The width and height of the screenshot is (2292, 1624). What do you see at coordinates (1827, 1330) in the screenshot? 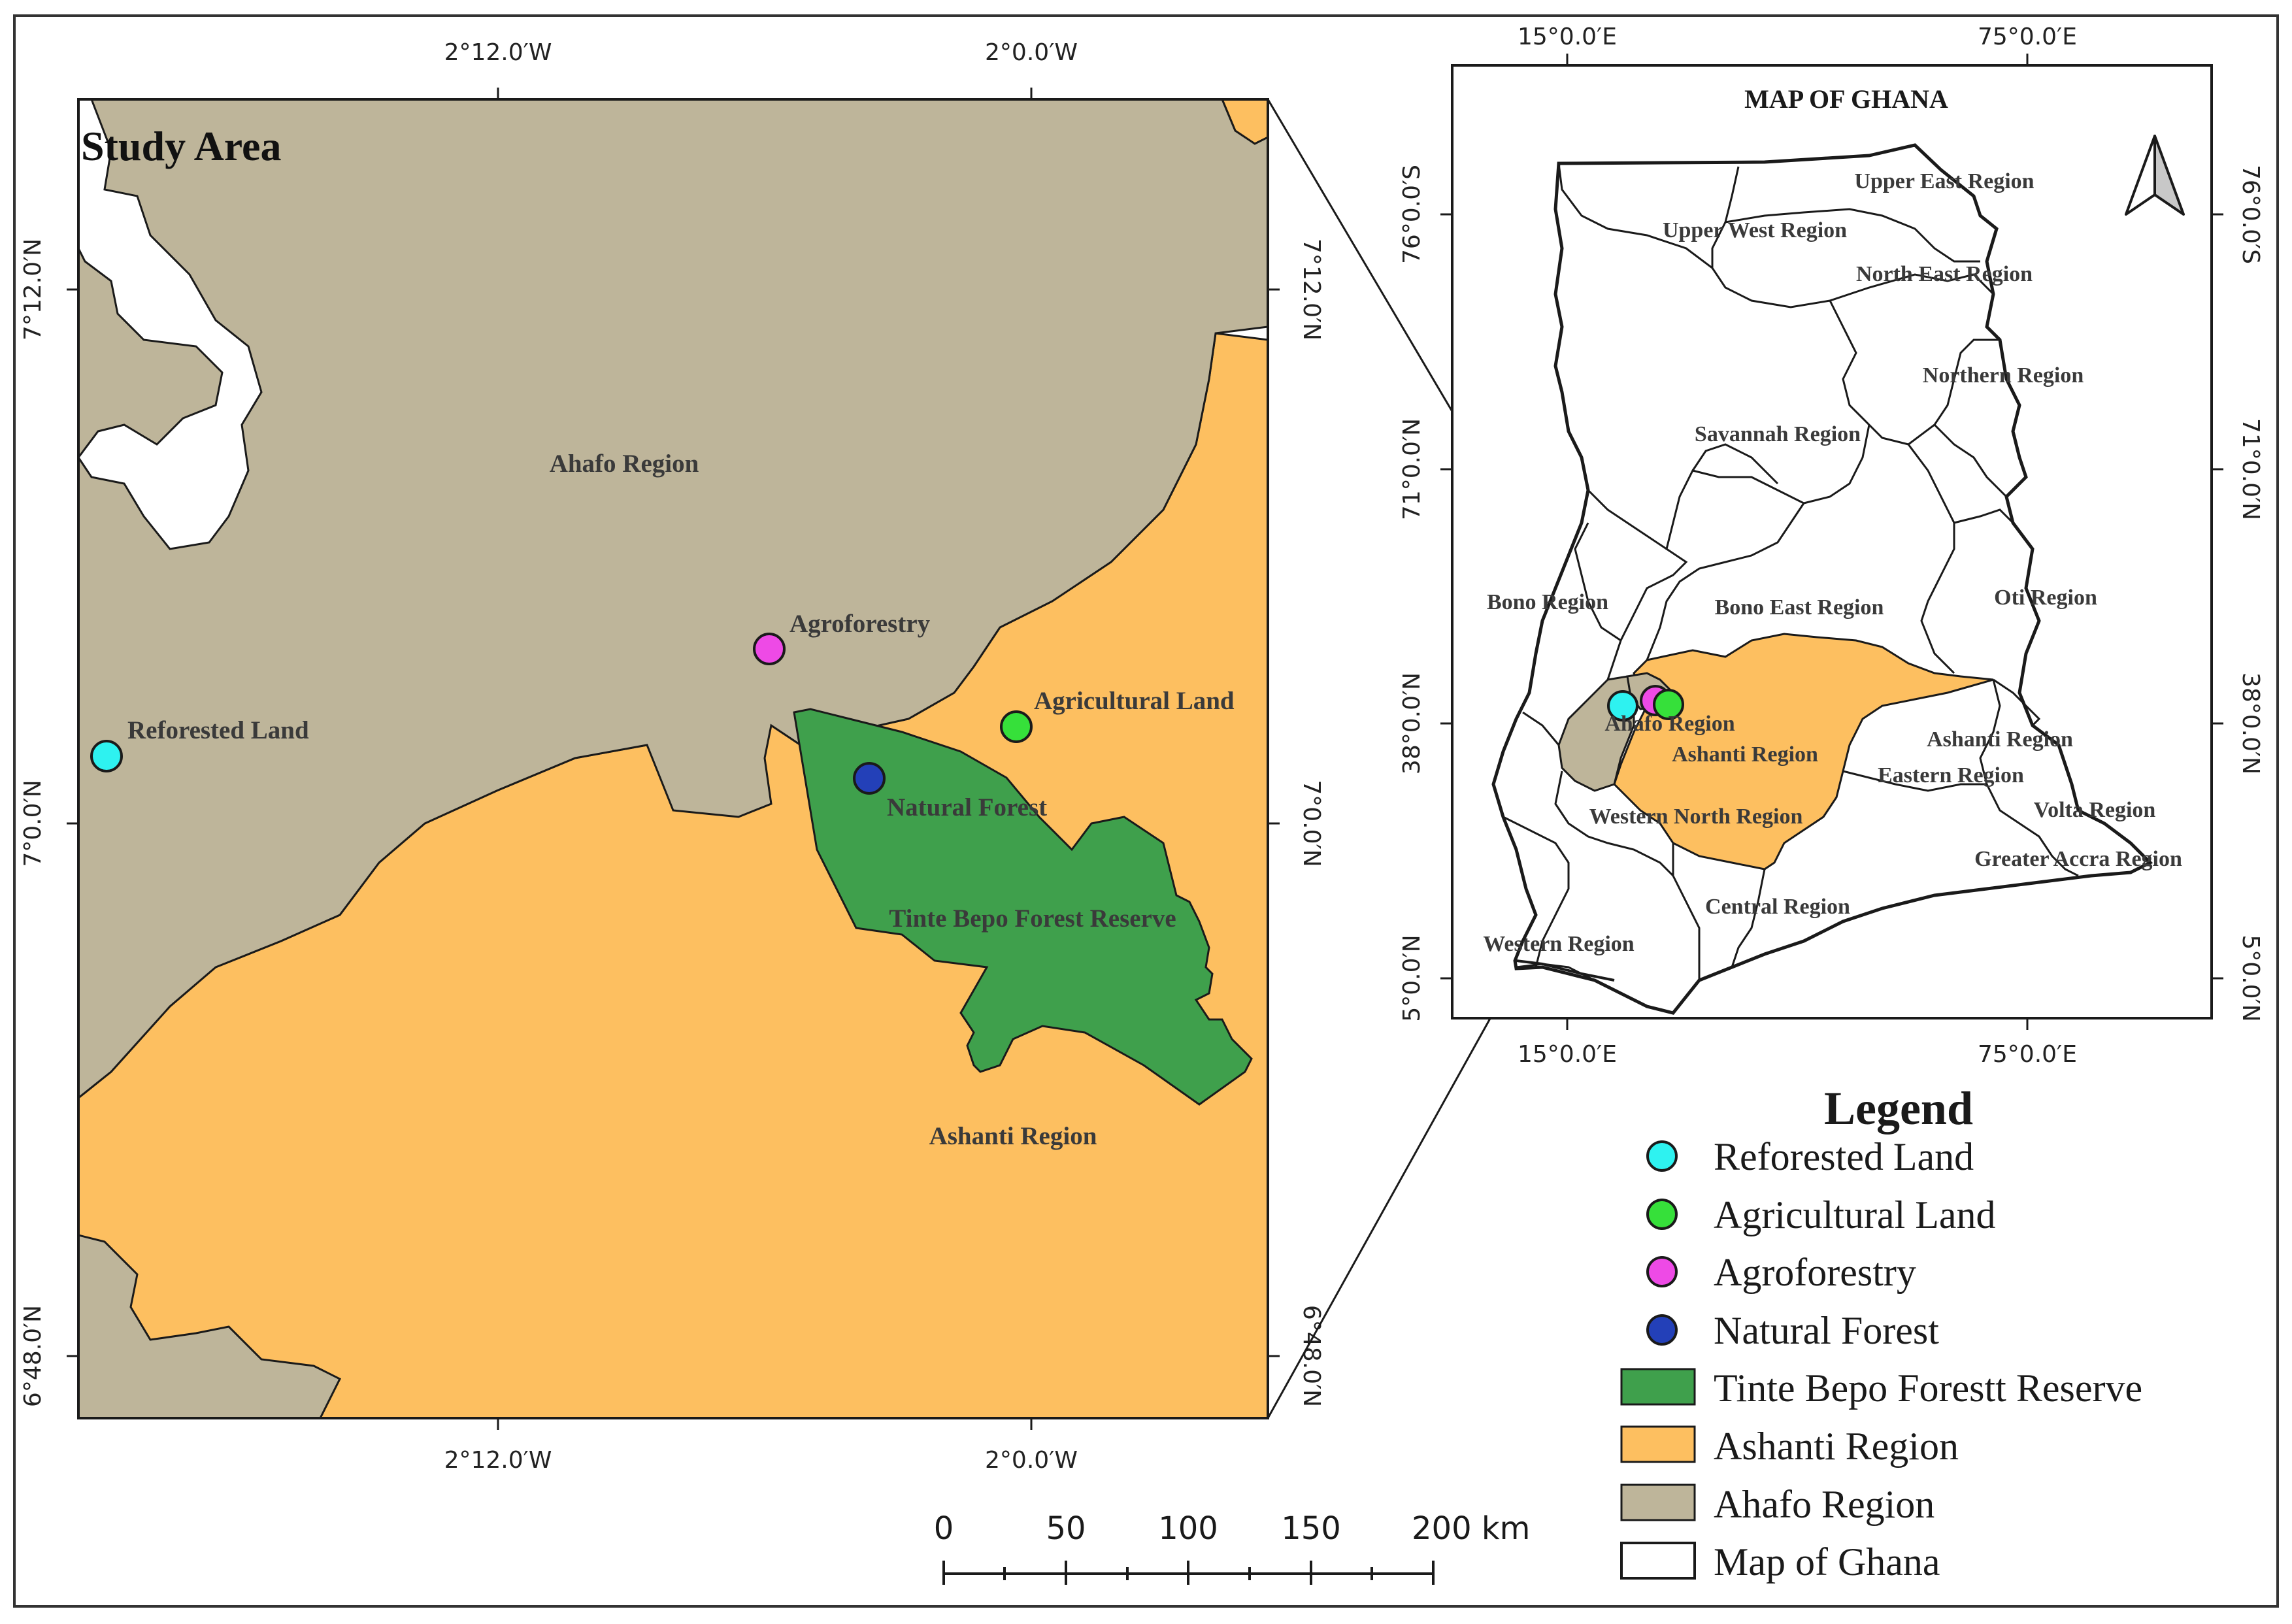
I see `legend-label-natural-forest: Natural Forest` at bounding box center [1827, 1330].